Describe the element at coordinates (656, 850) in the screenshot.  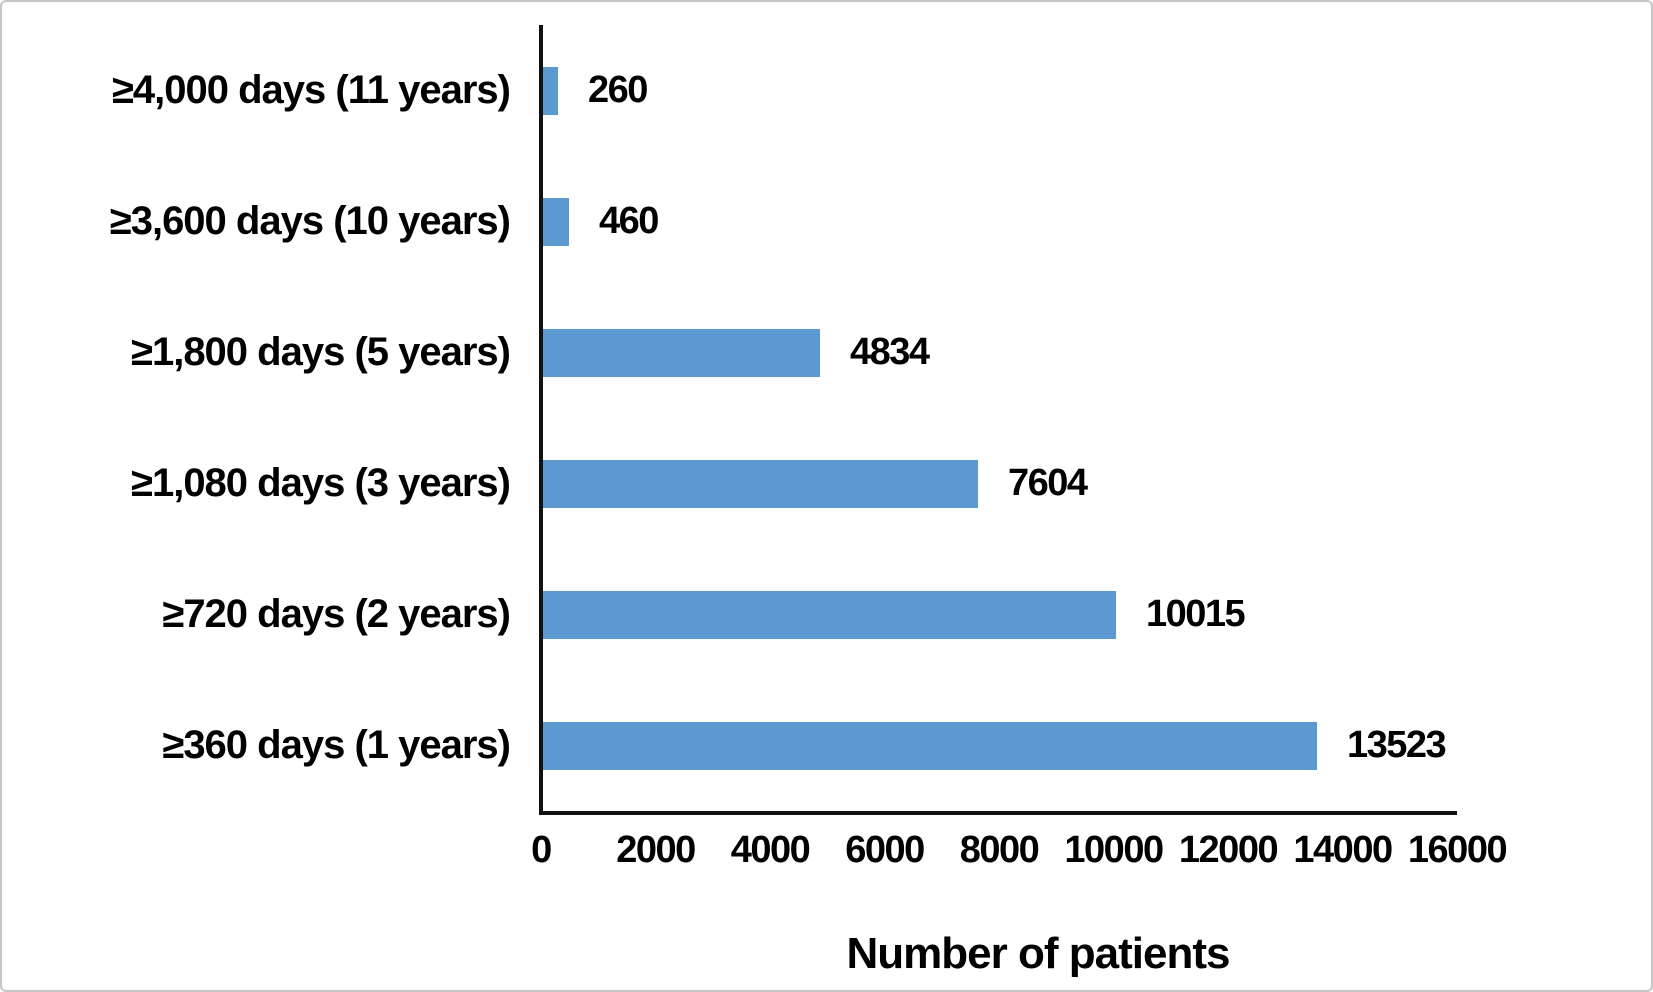
I see `x-tick-label: 2000` at that location.